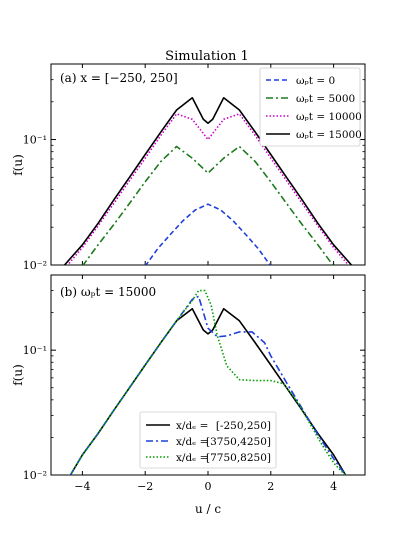  Describe the element at coordinates (329, 135) in the screenshot. I see `legend-label: ωₚt = 15000` at that location.